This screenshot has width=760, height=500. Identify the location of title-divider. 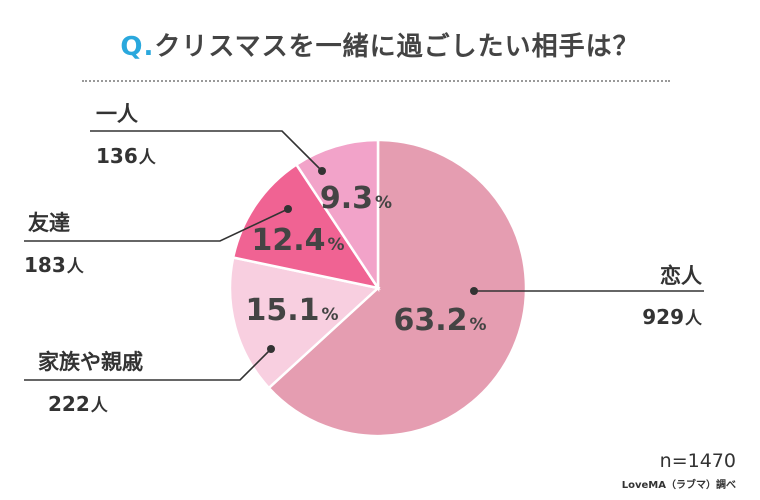
(376, 81).